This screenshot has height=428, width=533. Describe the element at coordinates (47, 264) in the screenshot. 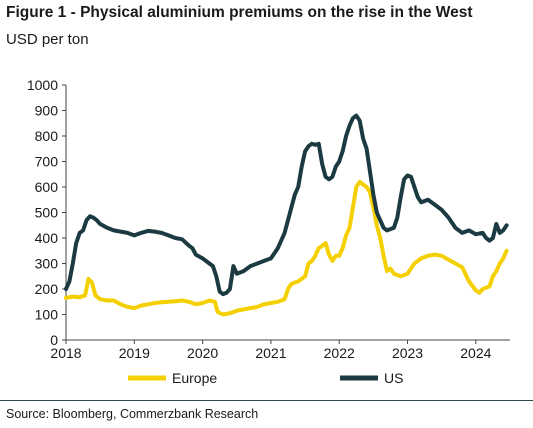

I see `y-tick-label: 300` at that location.